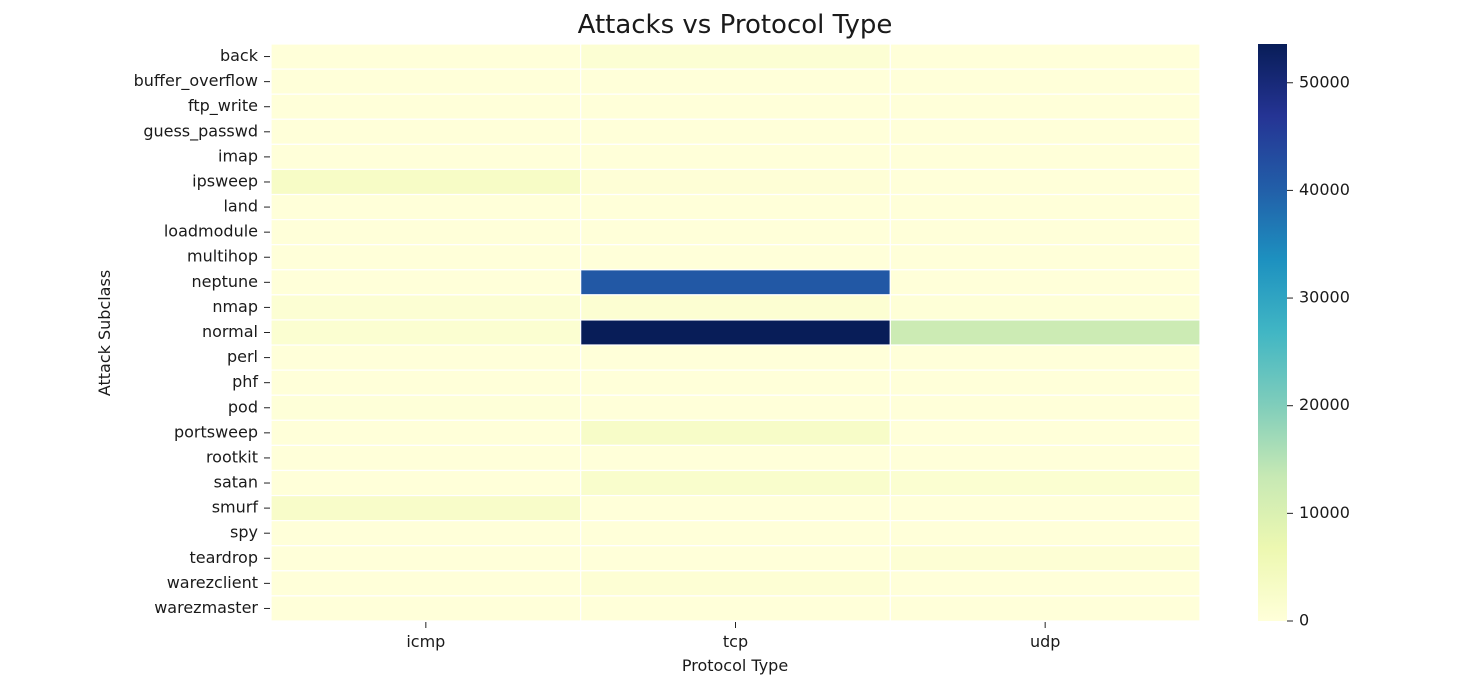 Image resolution: width=1472 pixels, height=695 pixels. I want to click on heatmap-cell-rootkit-udp, so click(1045, 458).